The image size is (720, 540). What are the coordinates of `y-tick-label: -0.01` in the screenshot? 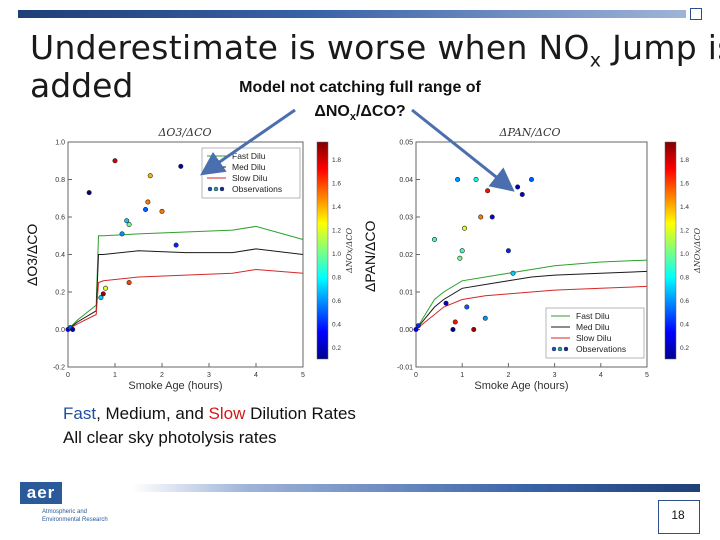 It's located at (405, 368).